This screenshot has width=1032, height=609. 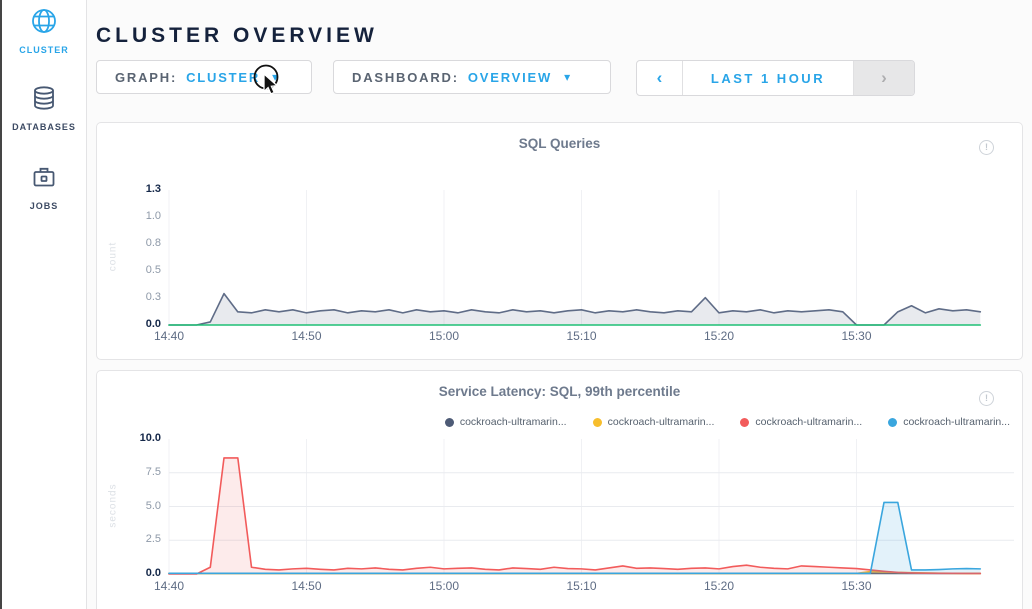 I want to click on sidebar-item-label: CLUSTER, so click(x=44, y=50).